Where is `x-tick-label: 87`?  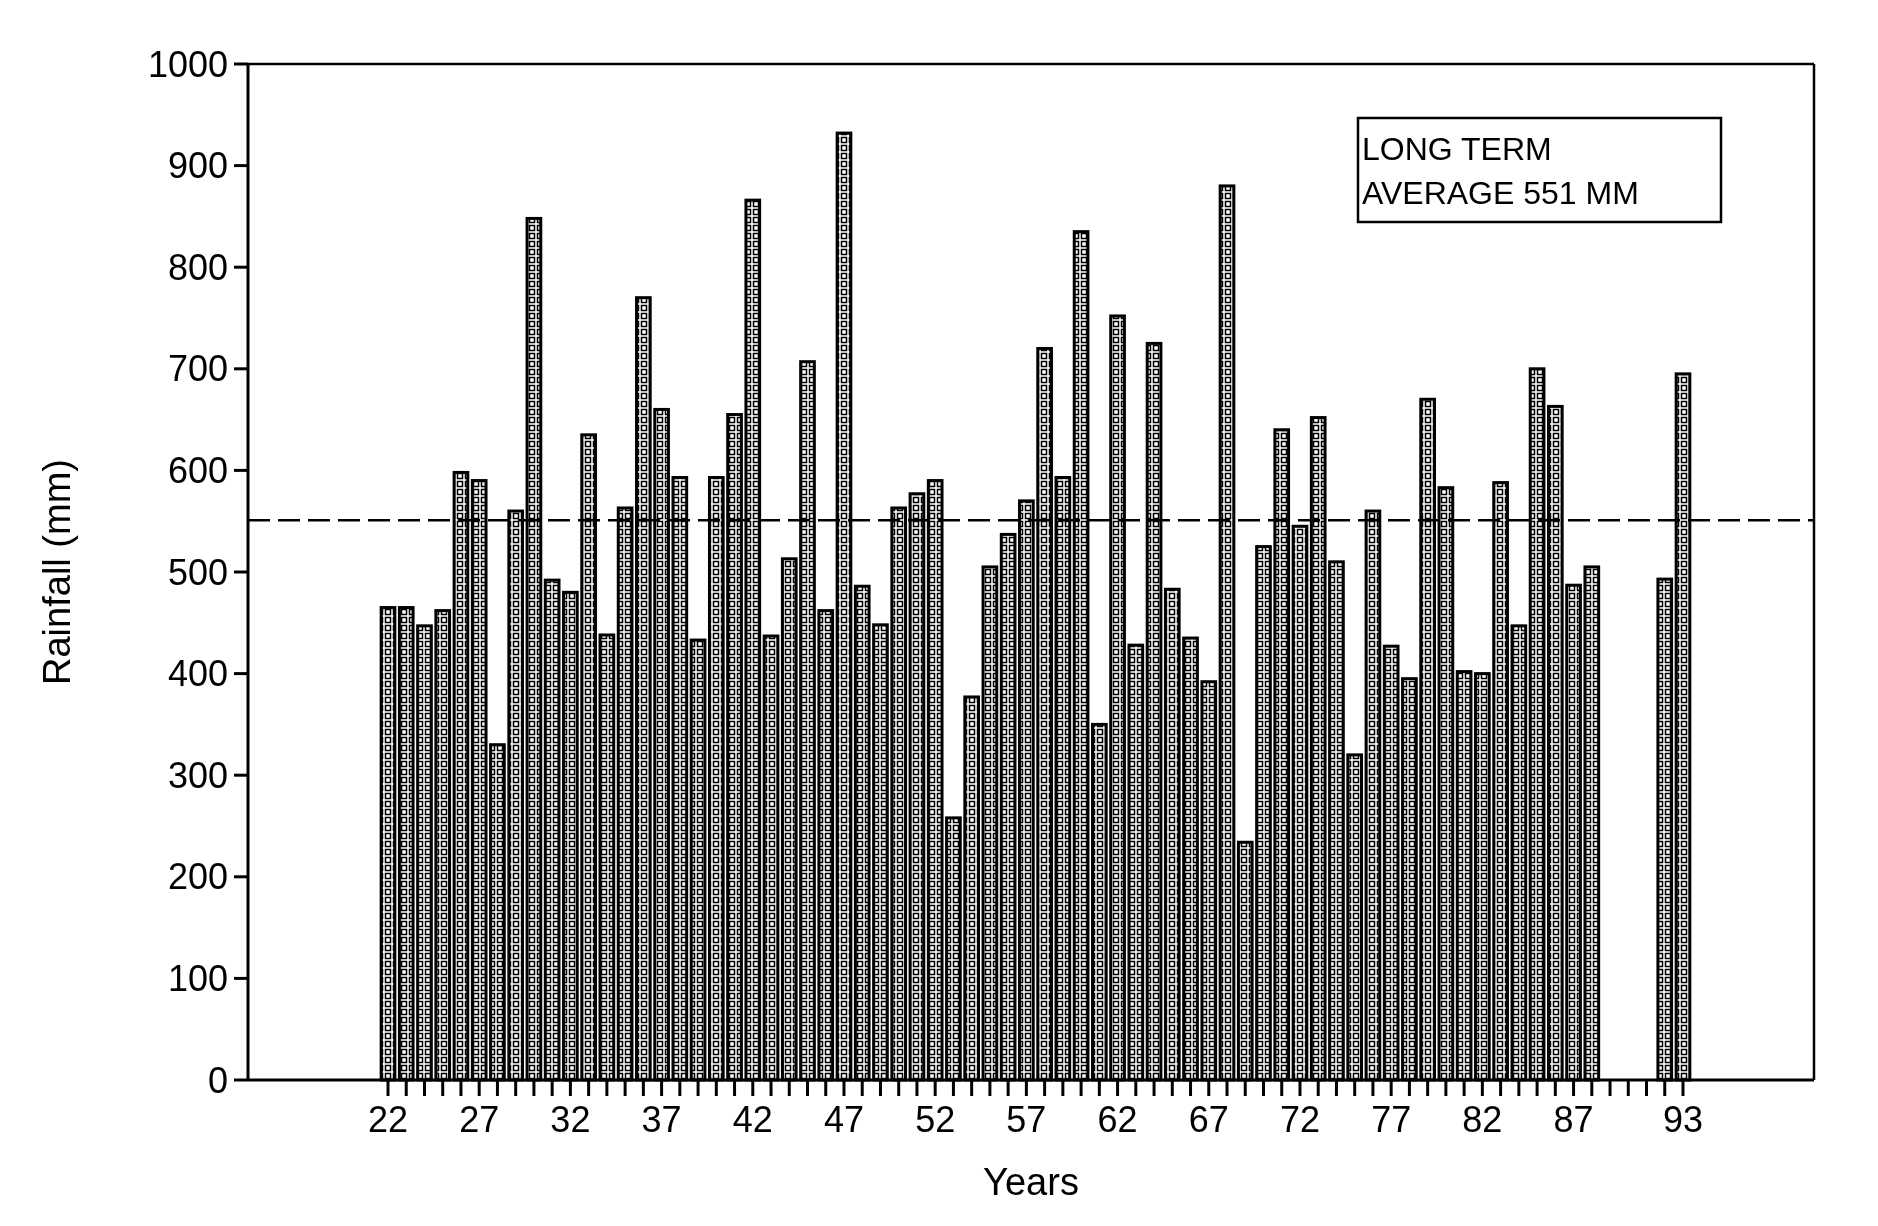
x-tick-label: 87 is located at coordinates (1573, 1119).